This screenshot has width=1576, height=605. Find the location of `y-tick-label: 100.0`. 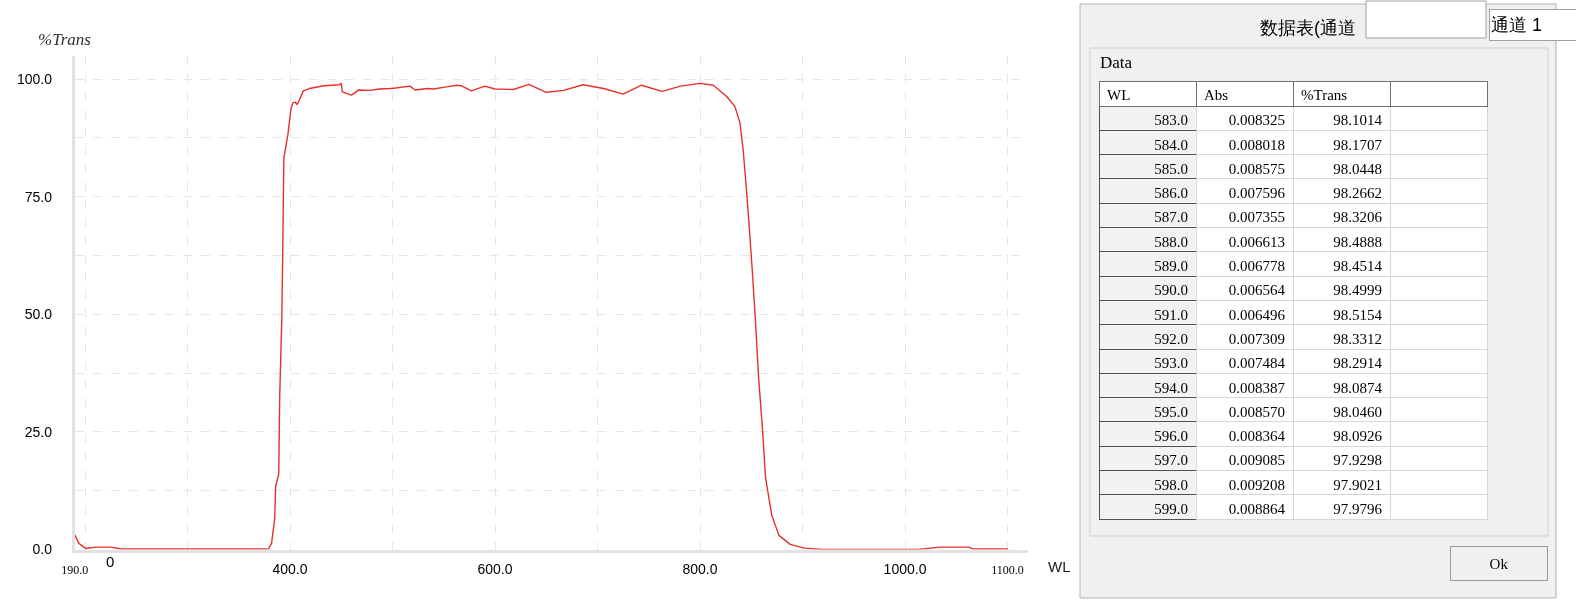

y-tick-label: 100.0 is located at coordinates (34, 79).